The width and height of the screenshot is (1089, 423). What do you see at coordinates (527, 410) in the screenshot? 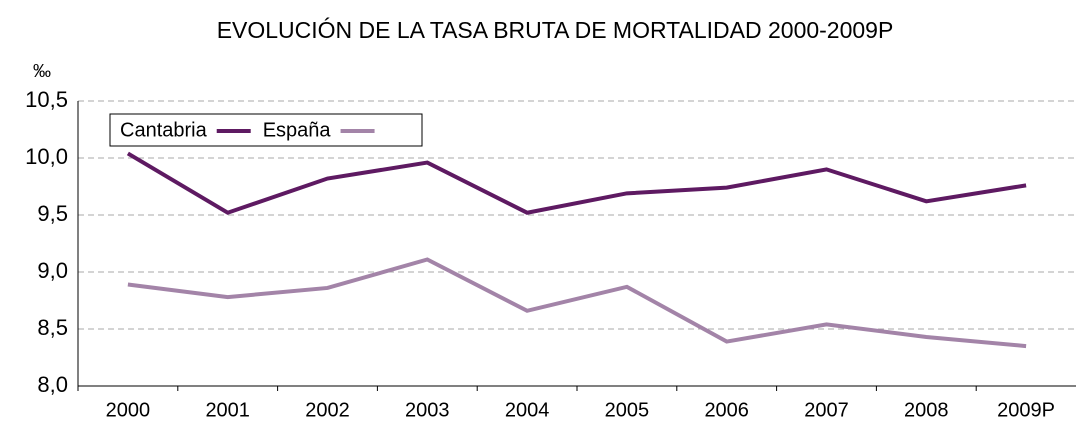
I see `x-tick-label: 2004` at bounding box center [527, 410].